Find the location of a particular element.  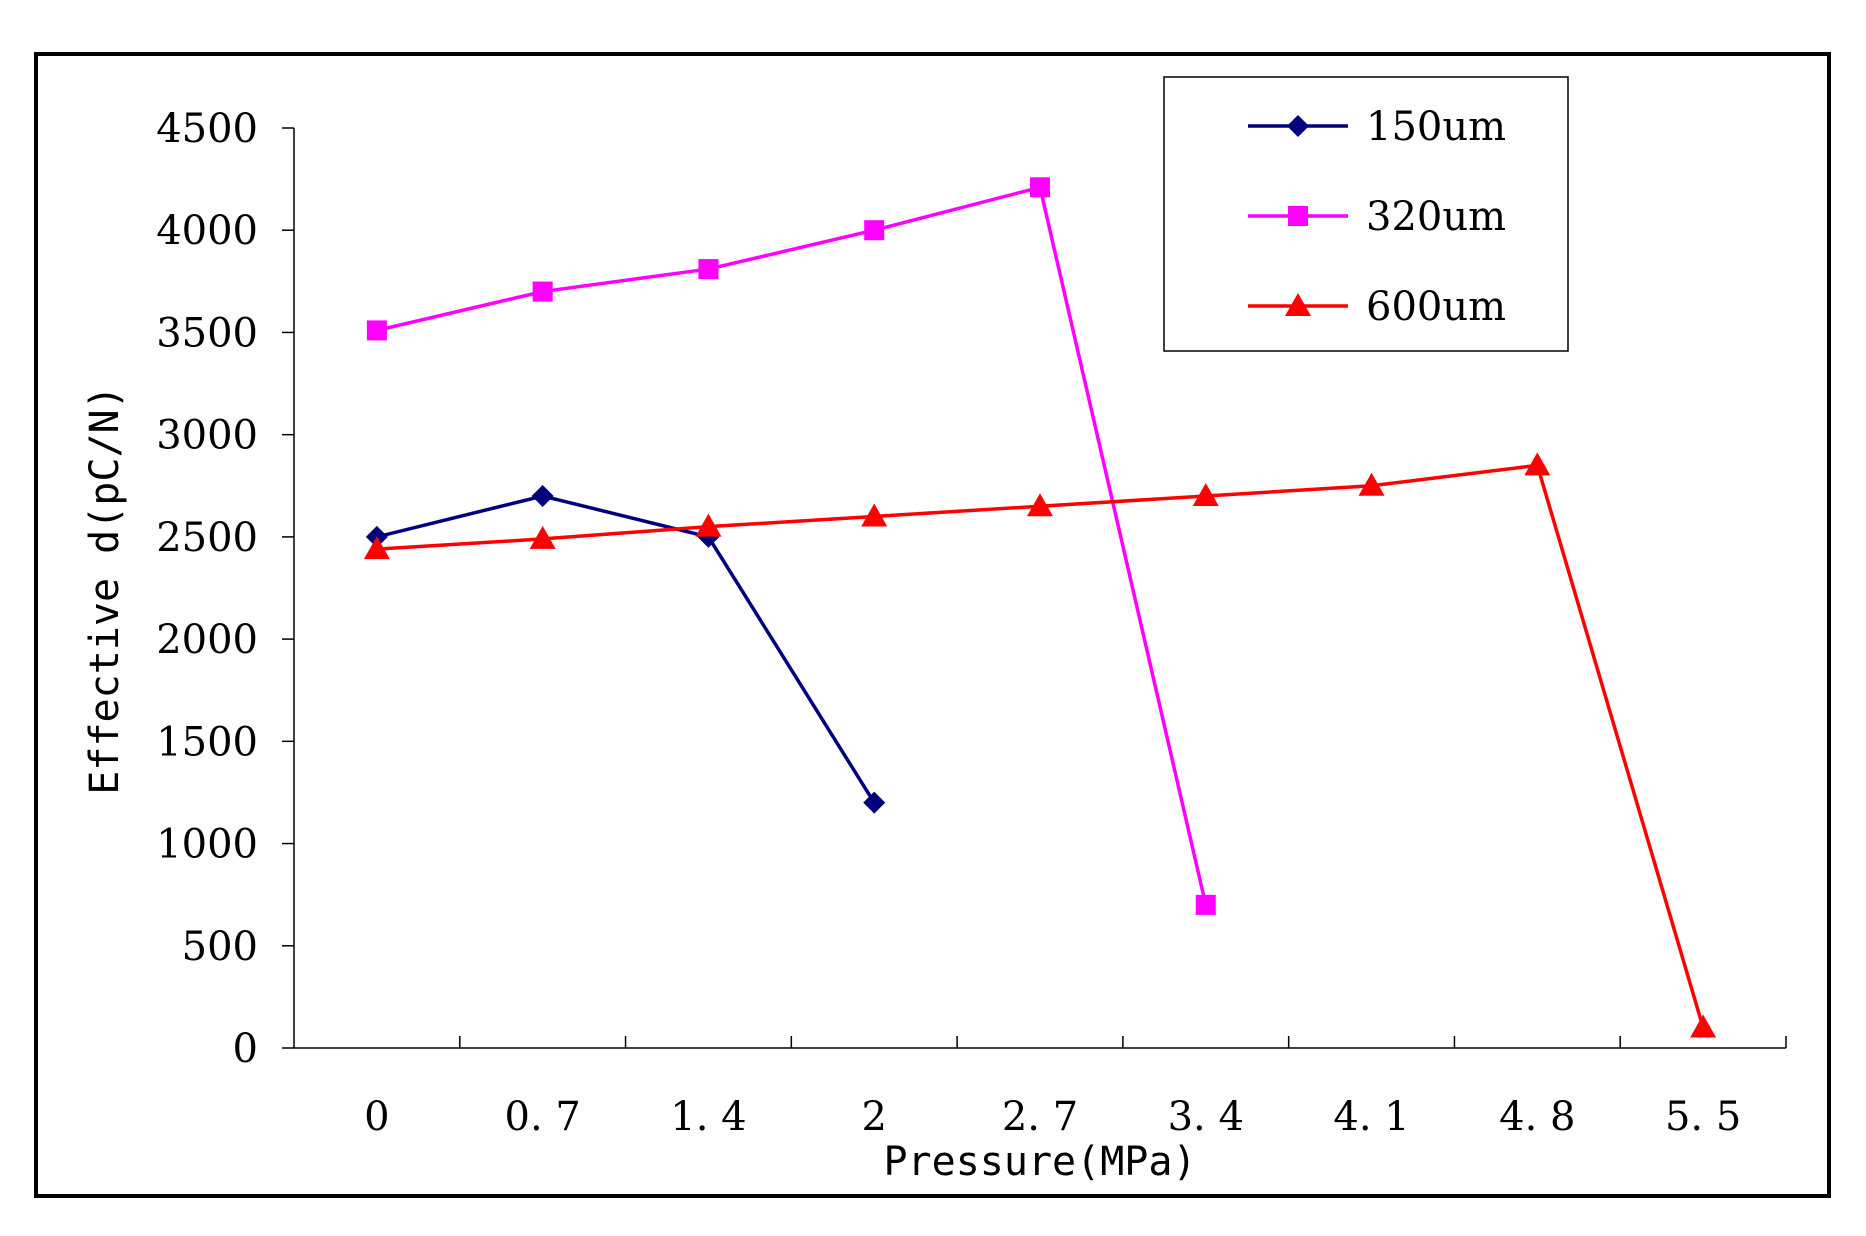

x-tick-label: 1. 4 is located at coordinates (708, 1117).